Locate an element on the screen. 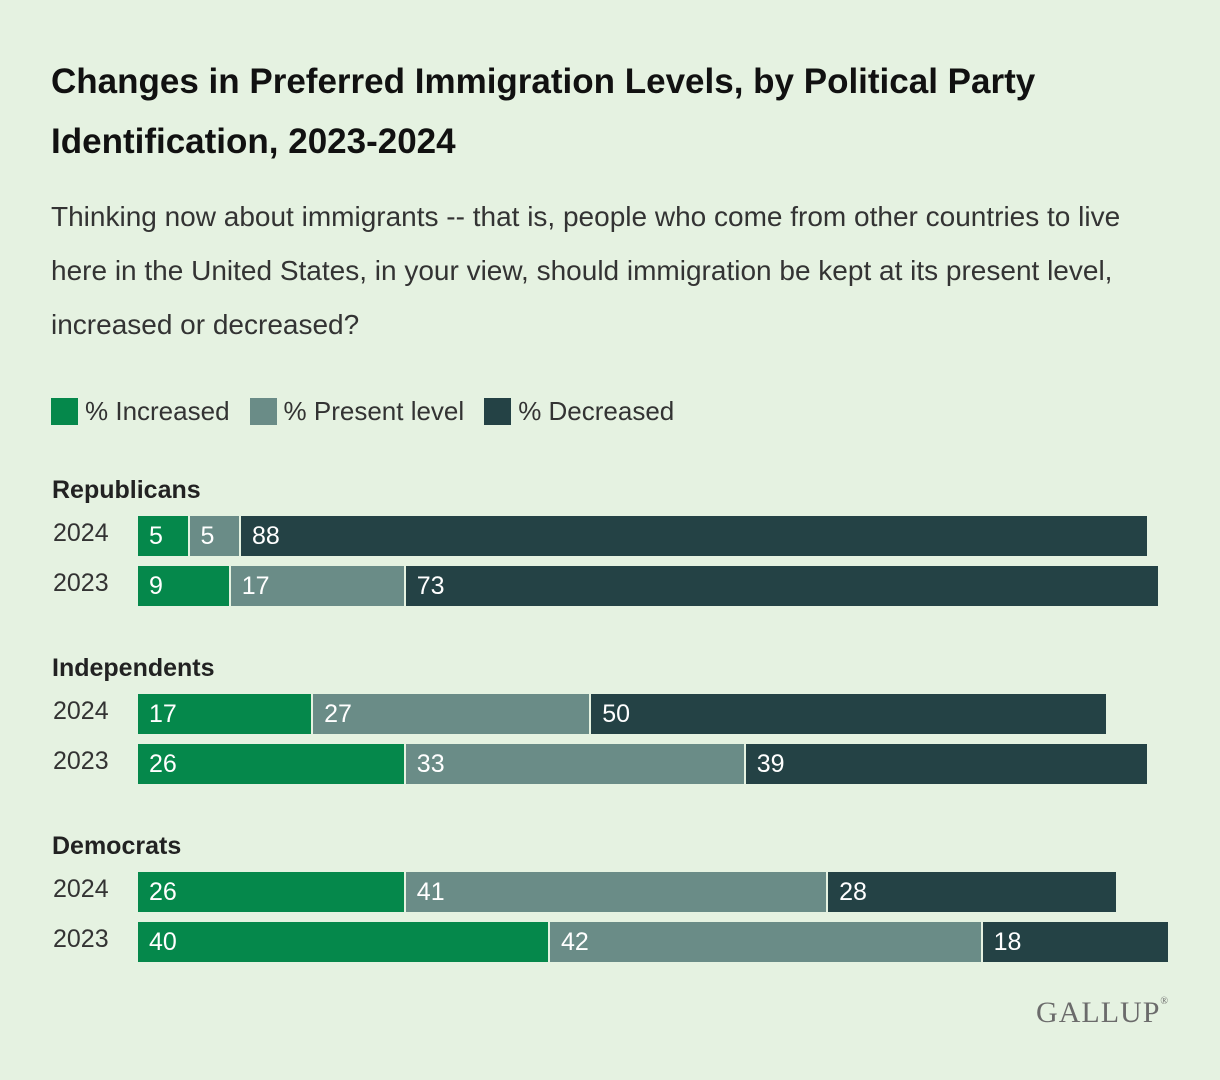 Image resolution: width=1220 pixels, height=1080 pixels. registered-mark-icon: ® is located at coordinates (1164, 1001).